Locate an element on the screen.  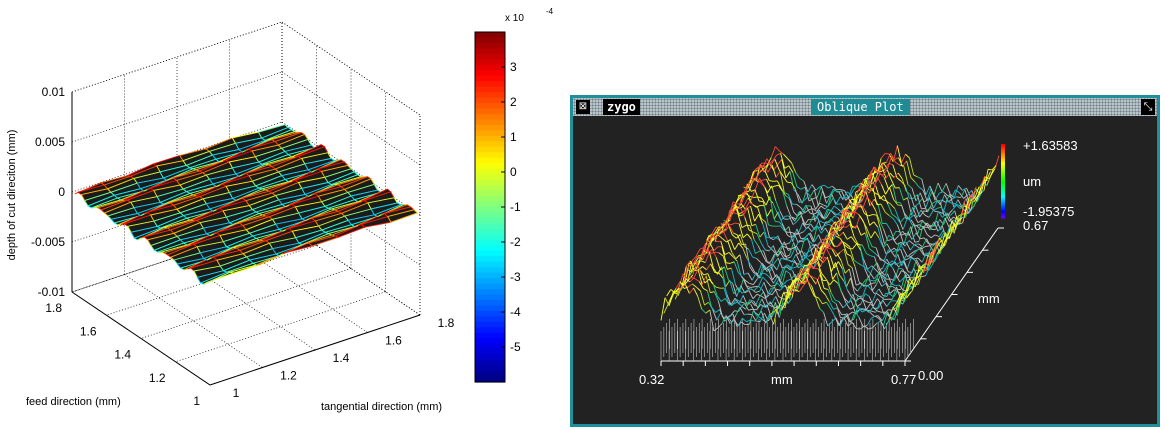
colorbar-tick-label: 3 is located at coordinates (513, 67).